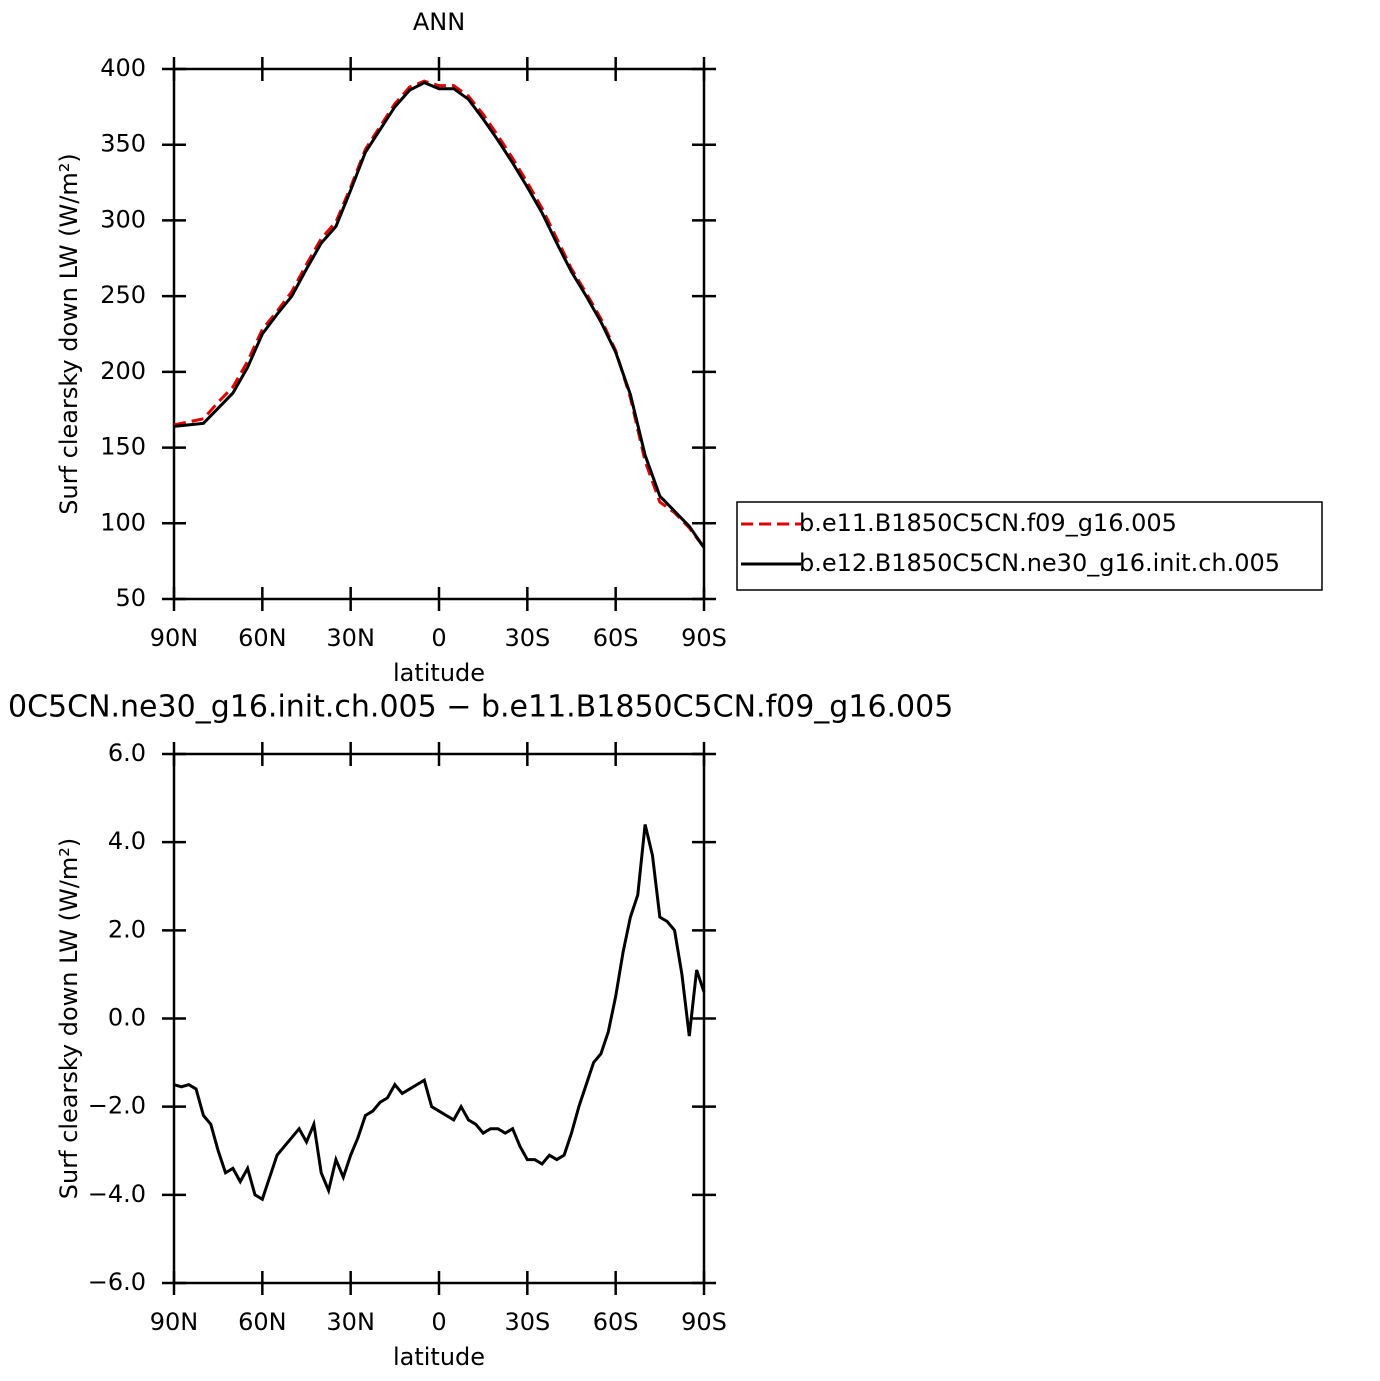  I want to click on chart-title: ANN, so click(439, 22).